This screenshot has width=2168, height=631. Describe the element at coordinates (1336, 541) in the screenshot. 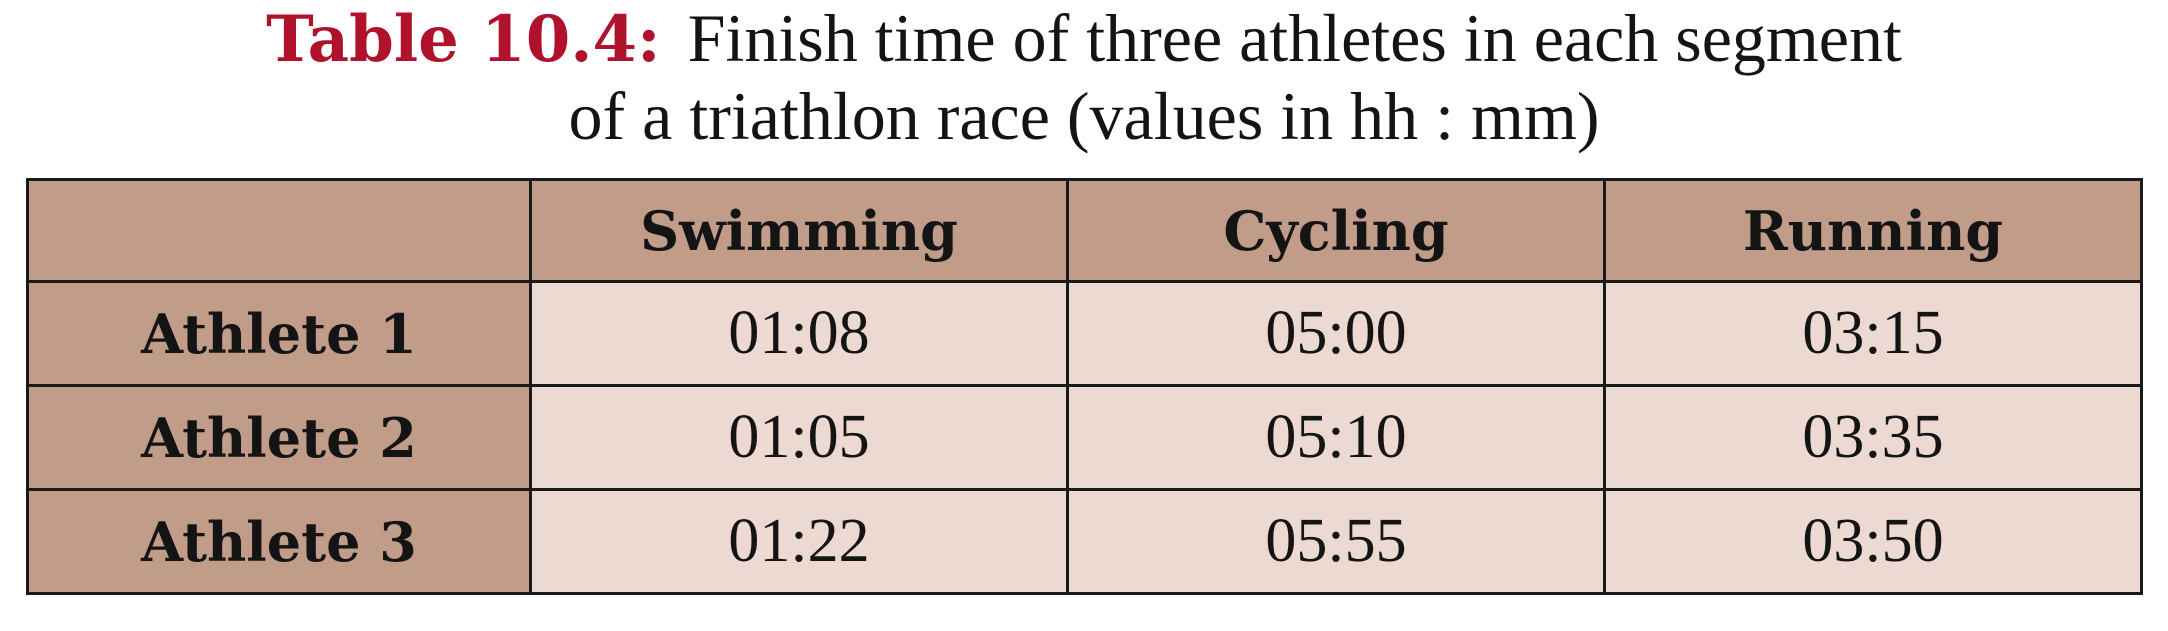

I see `cell-athlete-3-cycling: 05:55` at that location.